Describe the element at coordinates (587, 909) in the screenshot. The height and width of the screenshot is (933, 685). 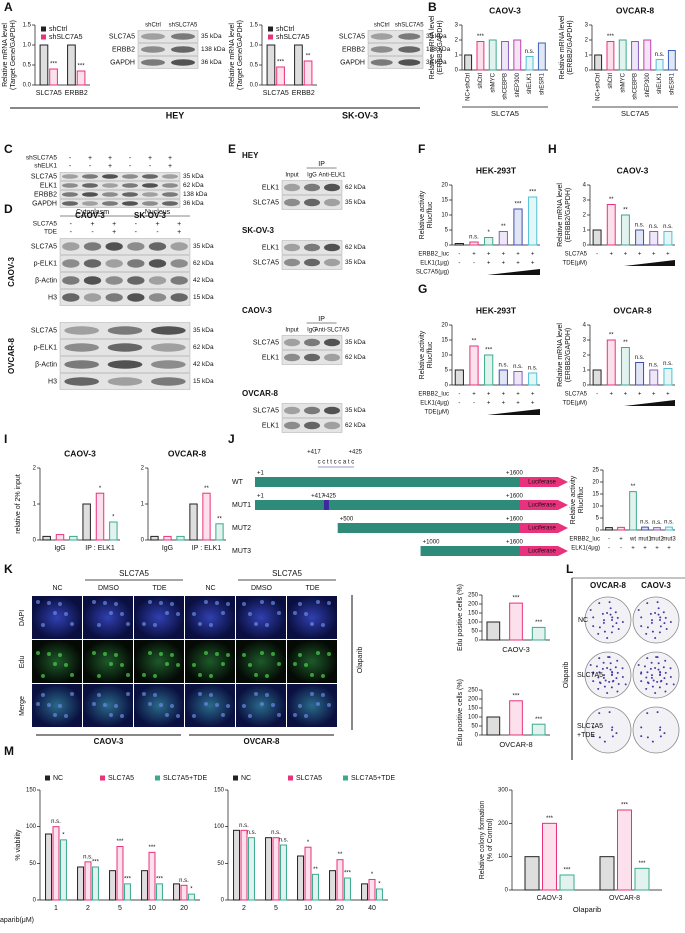
I see `x-axis-label: Olaparib` at that location.